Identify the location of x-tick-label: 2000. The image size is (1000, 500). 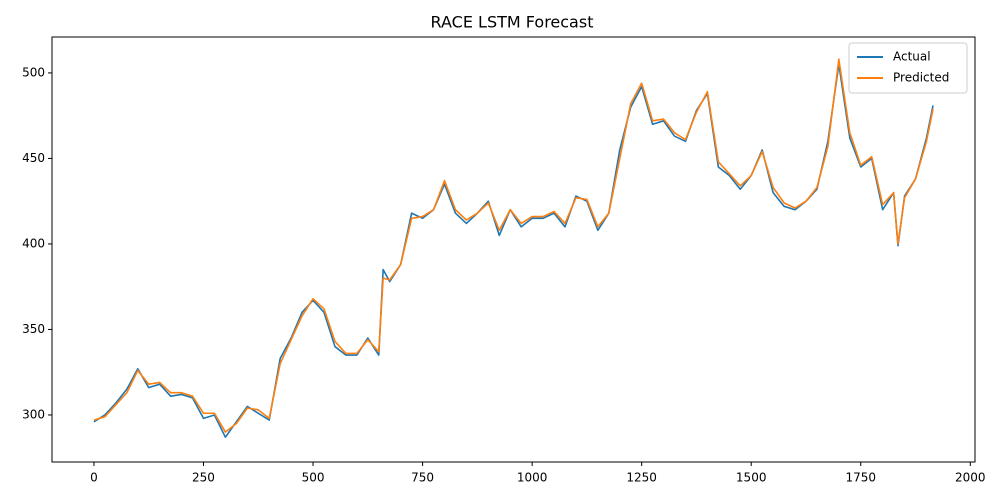
(970, 478).